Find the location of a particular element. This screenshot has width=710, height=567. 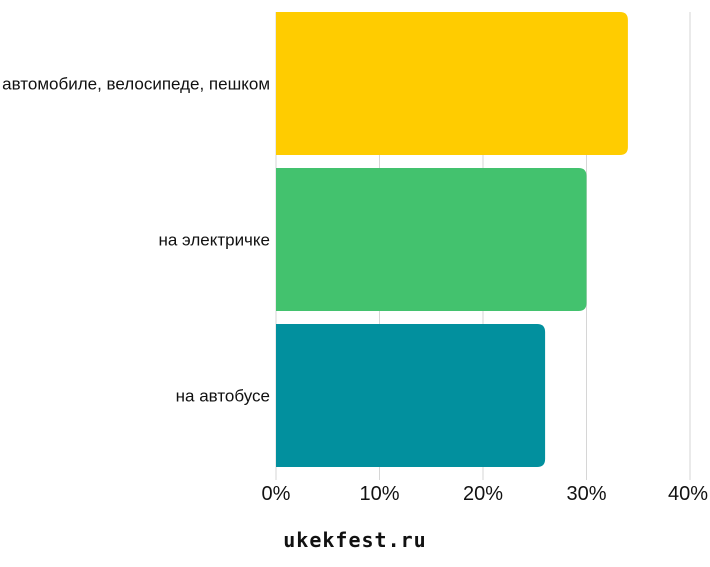

x-tick-label: 0% is located at coordinates (276, 494).